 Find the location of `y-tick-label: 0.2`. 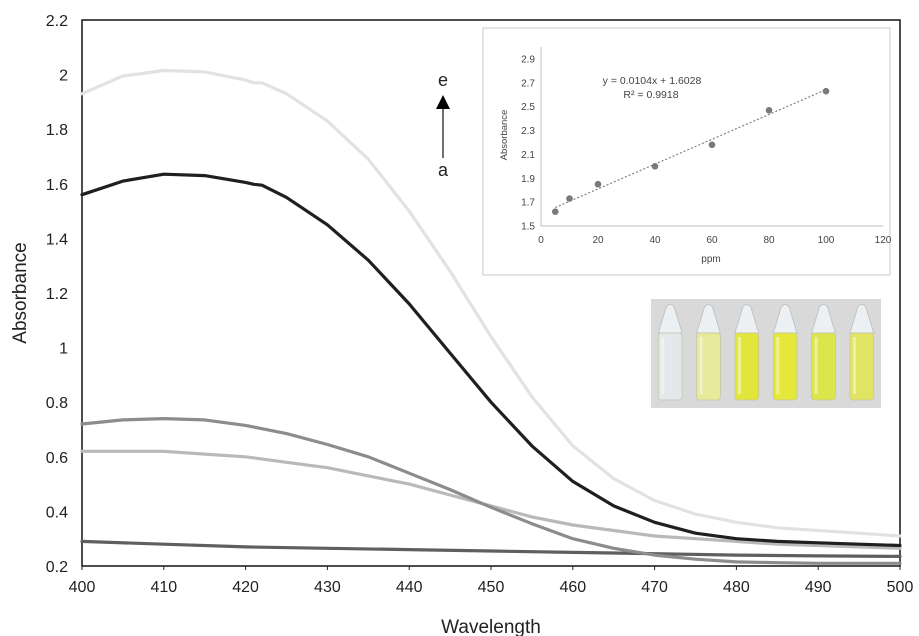

y-tick-label: 0.2 is located at coordinates (57, 567).